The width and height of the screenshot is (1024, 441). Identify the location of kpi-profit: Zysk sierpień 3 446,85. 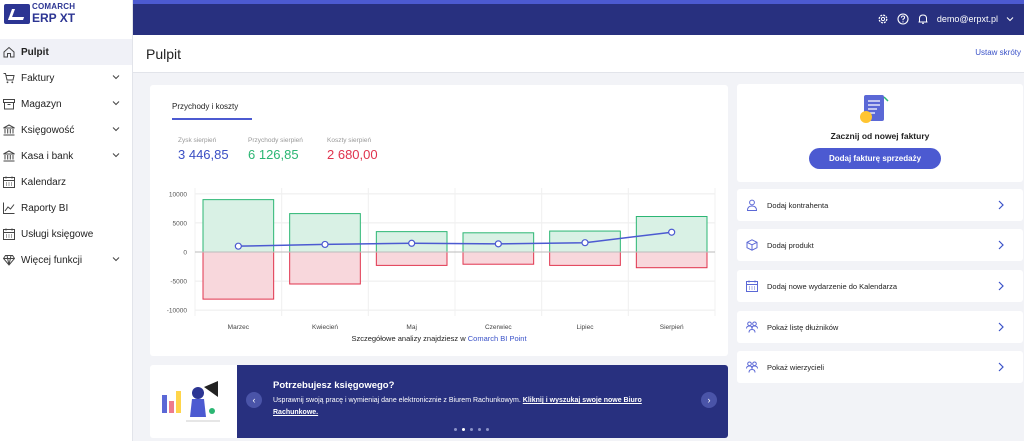
(203, 149).